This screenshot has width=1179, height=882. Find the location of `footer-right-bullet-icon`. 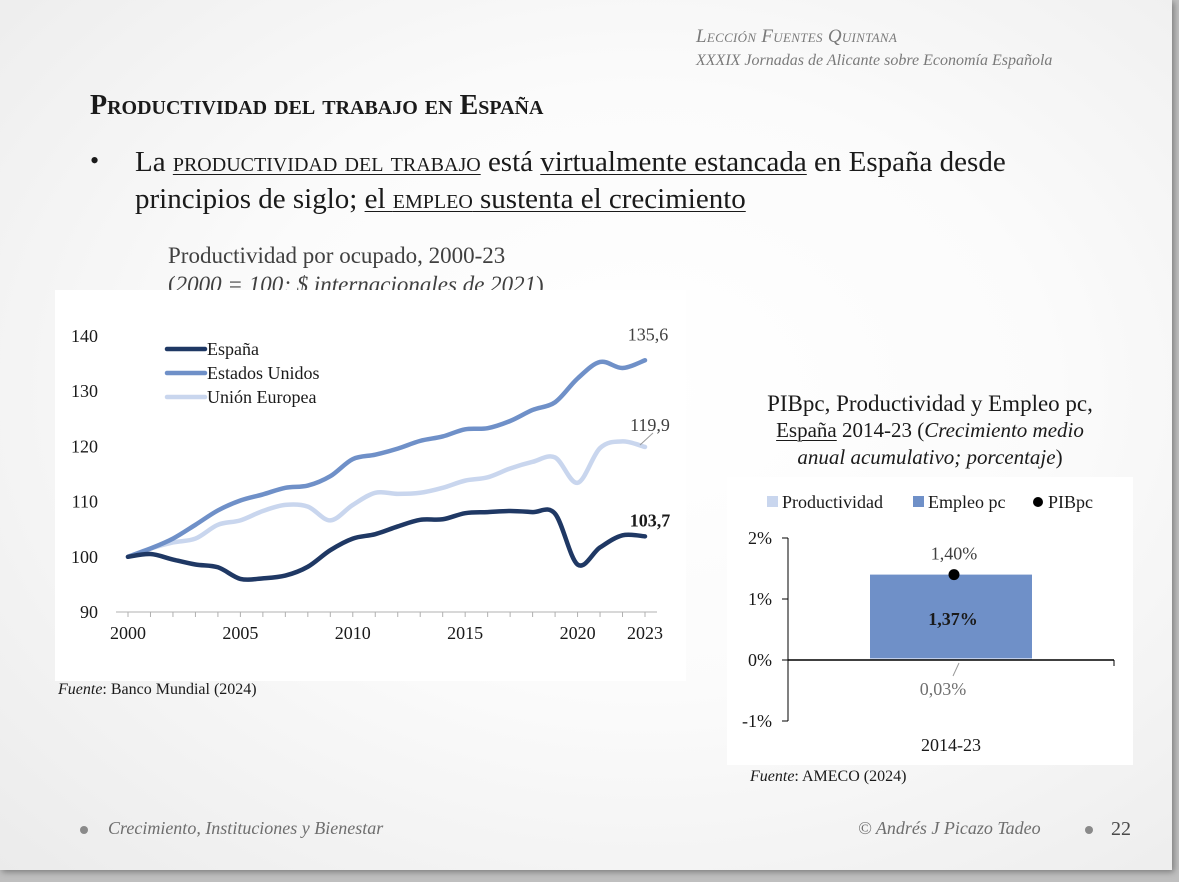

footer-right-bullet-icon is located at coordinates (1089, 830).